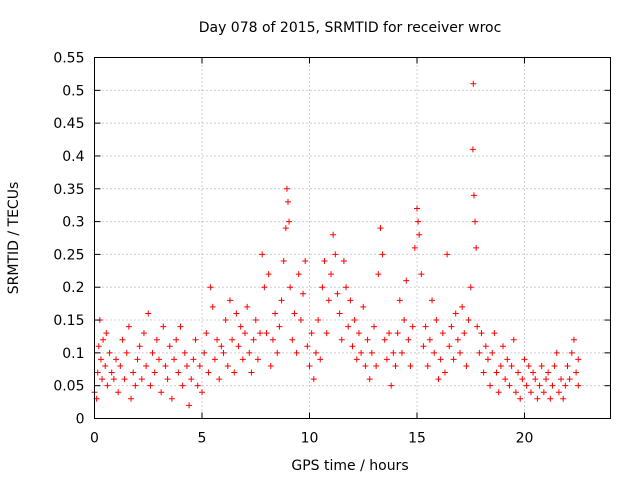  Describe the element at coordinates (68, 255) in the screenshot. I see `y-tick-label: 0.25` at that location.